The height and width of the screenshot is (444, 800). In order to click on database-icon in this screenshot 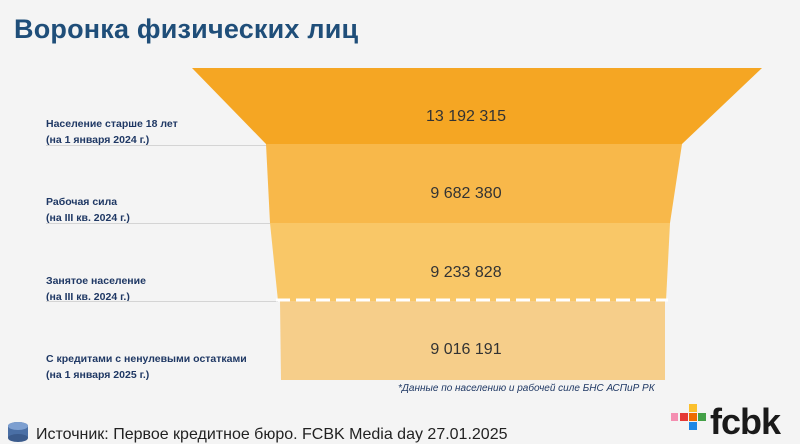, I will do `click(18, 432)`.